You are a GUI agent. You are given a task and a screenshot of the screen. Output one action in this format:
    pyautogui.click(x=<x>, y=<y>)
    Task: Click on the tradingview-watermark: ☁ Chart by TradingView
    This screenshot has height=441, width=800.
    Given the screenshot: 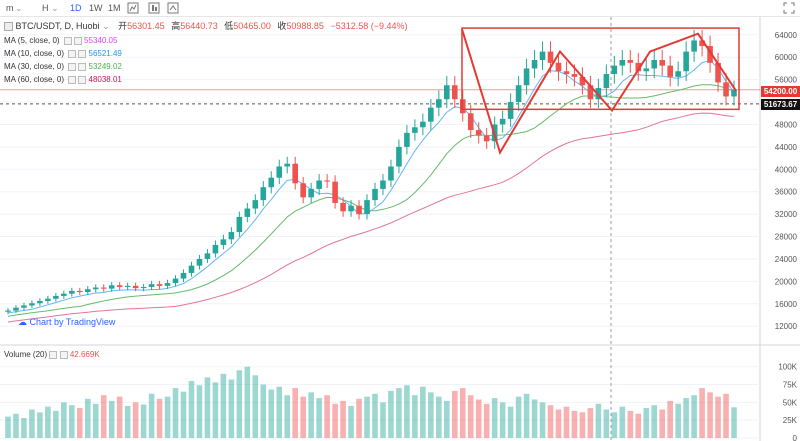 What is the action you would take?
    pyautogui.click(x=66, y=322)
    